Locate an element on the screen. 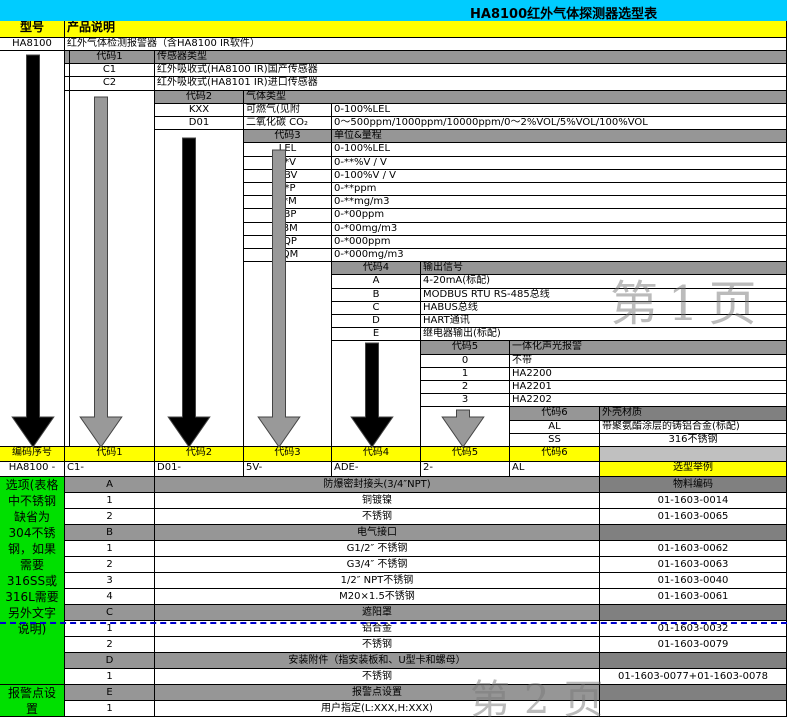 Image resolution: width=787 pixels, height=720 pixels. option-desc: 遮阳罩 is located at coordinates (377, 613).